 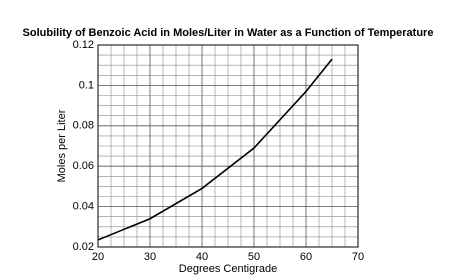 I want to click on y-tick-label: 0.04, so click(x=83, y=207).